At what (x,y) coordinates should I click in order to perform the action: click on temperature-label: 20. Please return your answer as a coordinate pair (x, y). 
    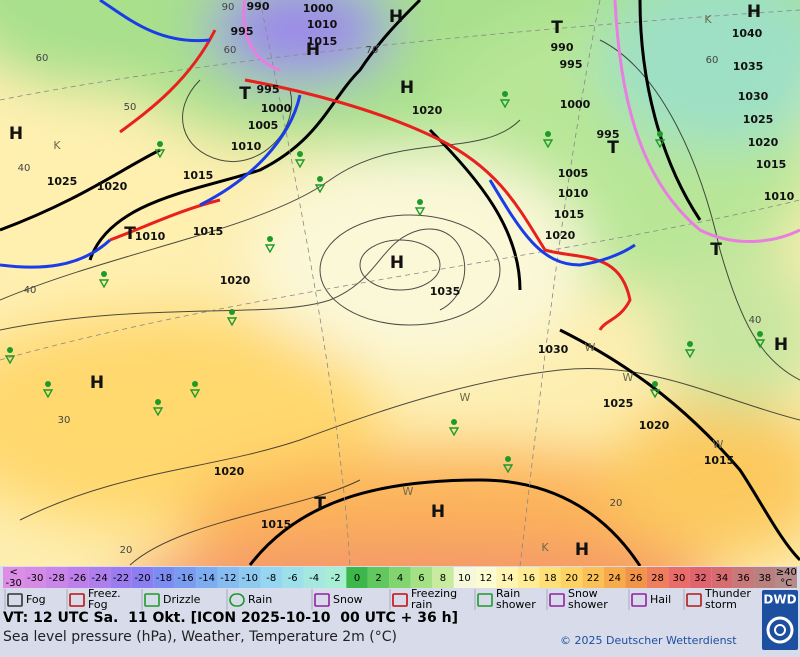
    Looking at the image, I should click on (126, 550).